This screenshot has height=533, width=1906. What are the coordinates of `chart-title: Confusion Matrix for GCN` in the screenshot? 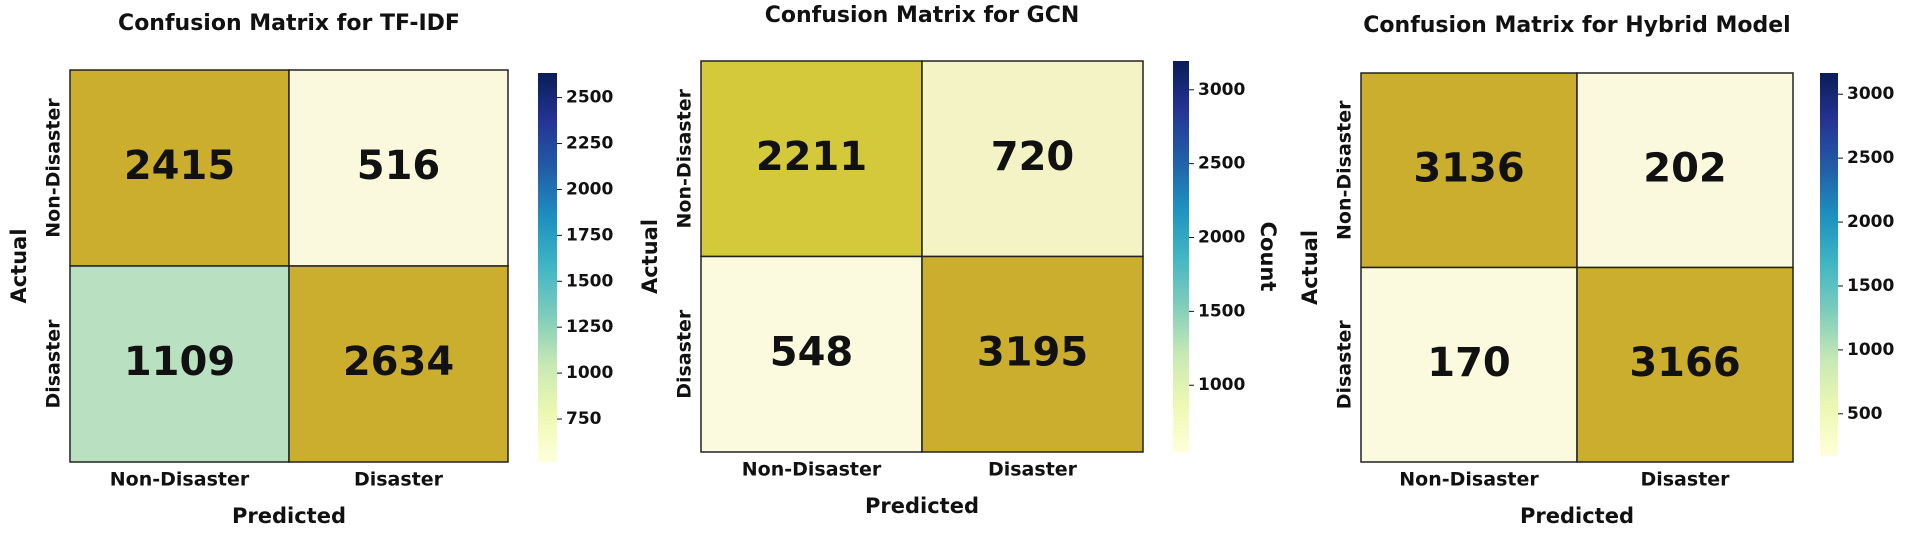 It's located at (922, 15).